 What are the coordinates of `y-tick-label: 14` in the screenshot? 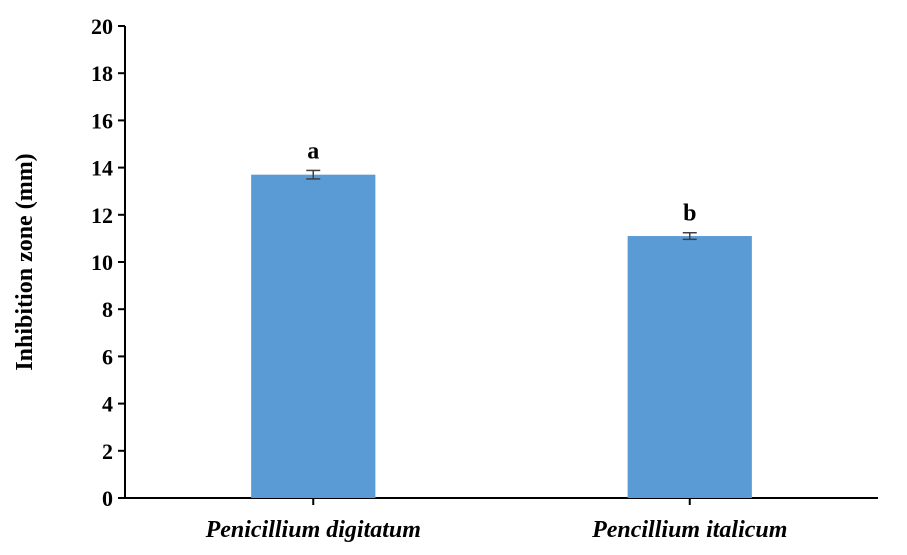 It's located at (102, 168).